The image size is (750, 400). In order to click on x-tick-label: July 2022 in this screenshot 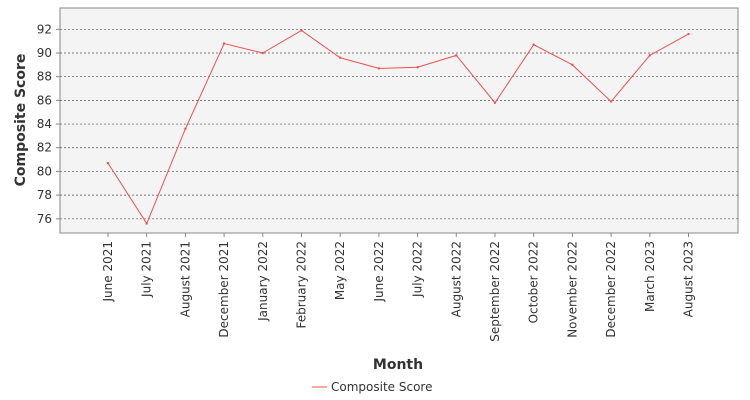, I will do `click(418, 269)`.